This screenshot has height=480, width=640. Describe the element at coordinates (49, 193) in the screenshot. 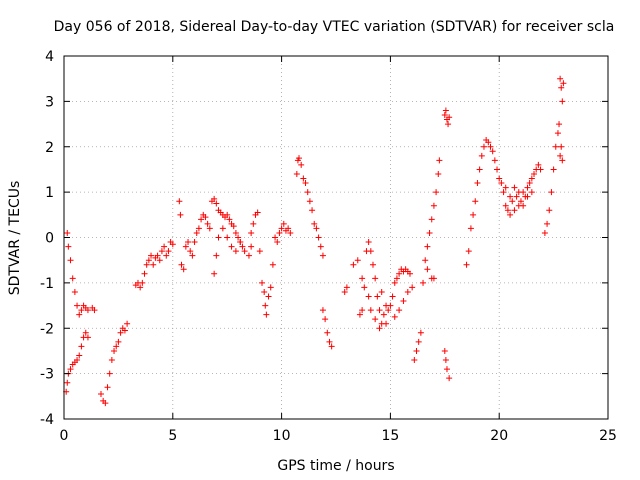

I see `y-tick-label: 1` at that location.